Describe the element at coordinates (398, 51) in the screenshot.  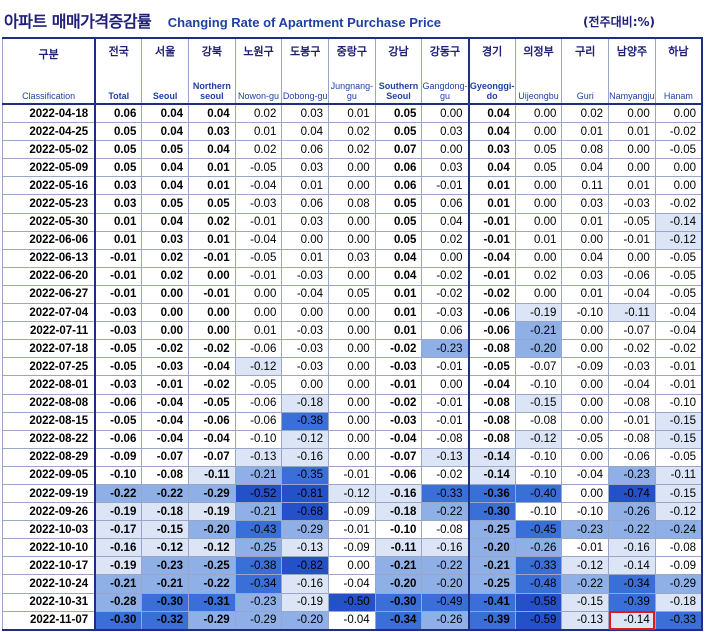
I see `column-header-korean: 강남` at that location.